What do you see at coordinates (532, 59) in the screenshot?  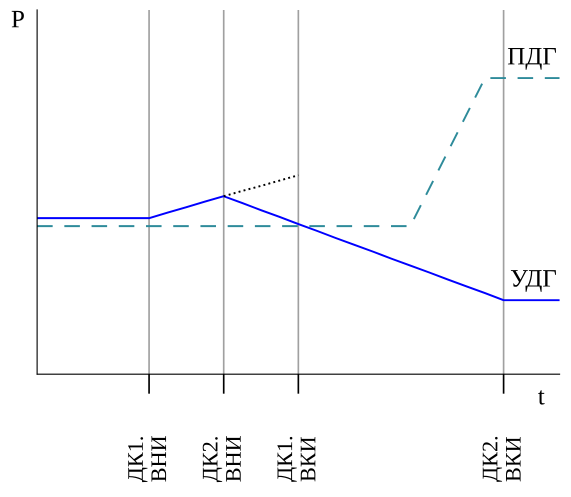 I see `series-label: ПДГ` at bounding box center [532, 59].